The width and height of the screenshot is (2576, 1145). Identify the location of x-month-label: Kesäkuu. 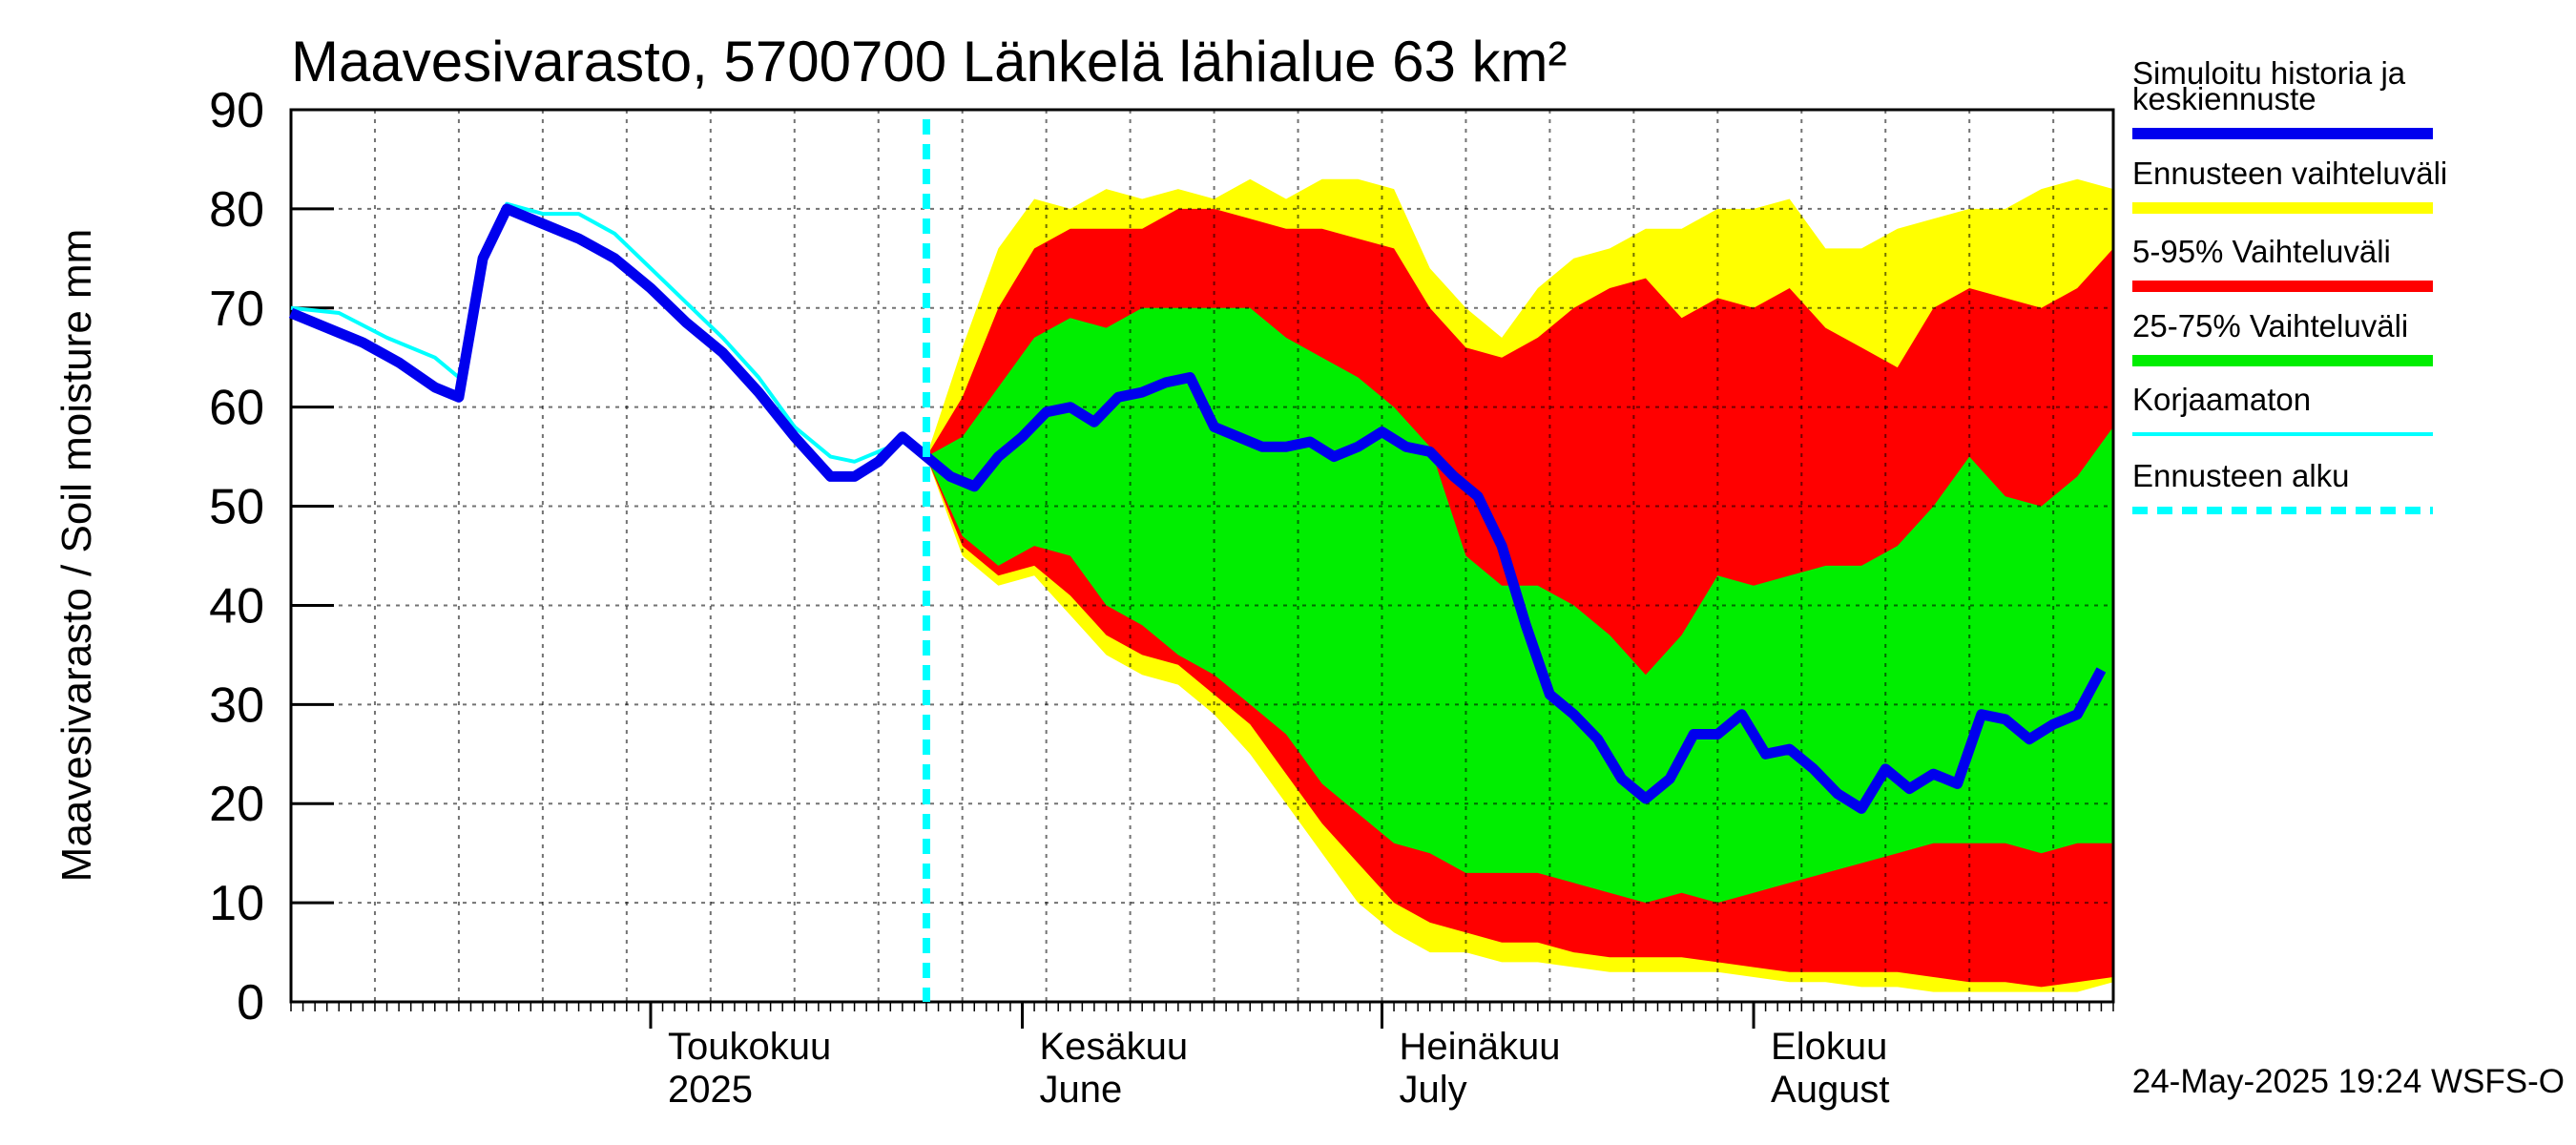
(1114, 1047).